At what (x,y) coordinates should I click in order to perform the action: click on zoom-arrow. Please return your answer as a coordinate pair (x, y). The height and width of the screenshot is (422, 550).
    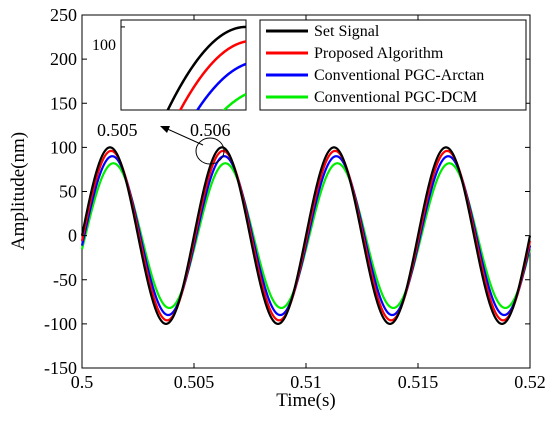
    Looking at the image, I should click on (183, 136).